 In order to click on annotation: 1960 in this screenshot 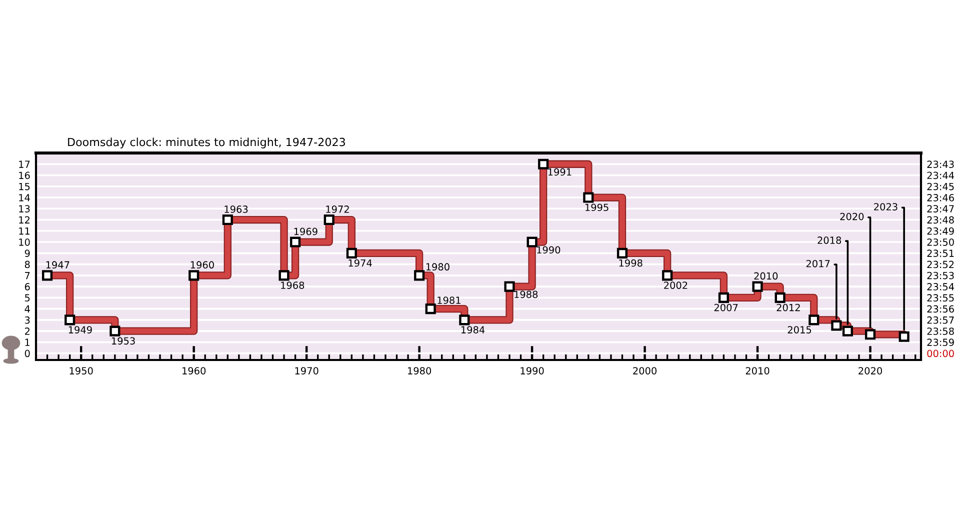, I will do `click(202, 265)`.